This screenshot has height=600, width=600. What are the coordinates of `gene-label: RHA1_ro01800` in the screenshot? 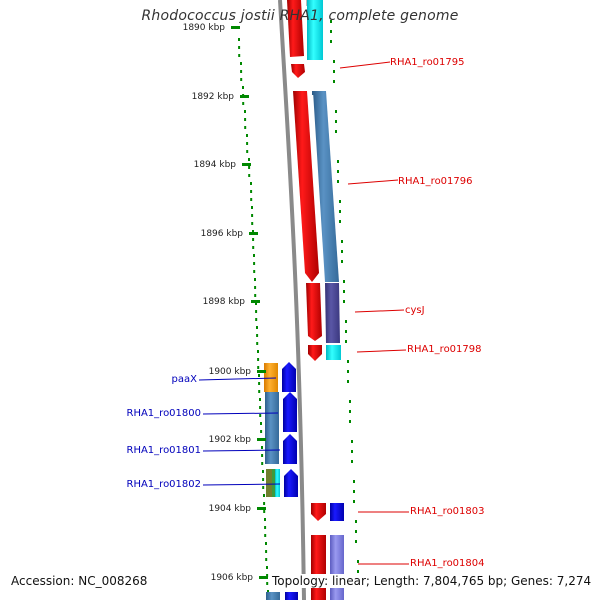 It's located at (164, 413).